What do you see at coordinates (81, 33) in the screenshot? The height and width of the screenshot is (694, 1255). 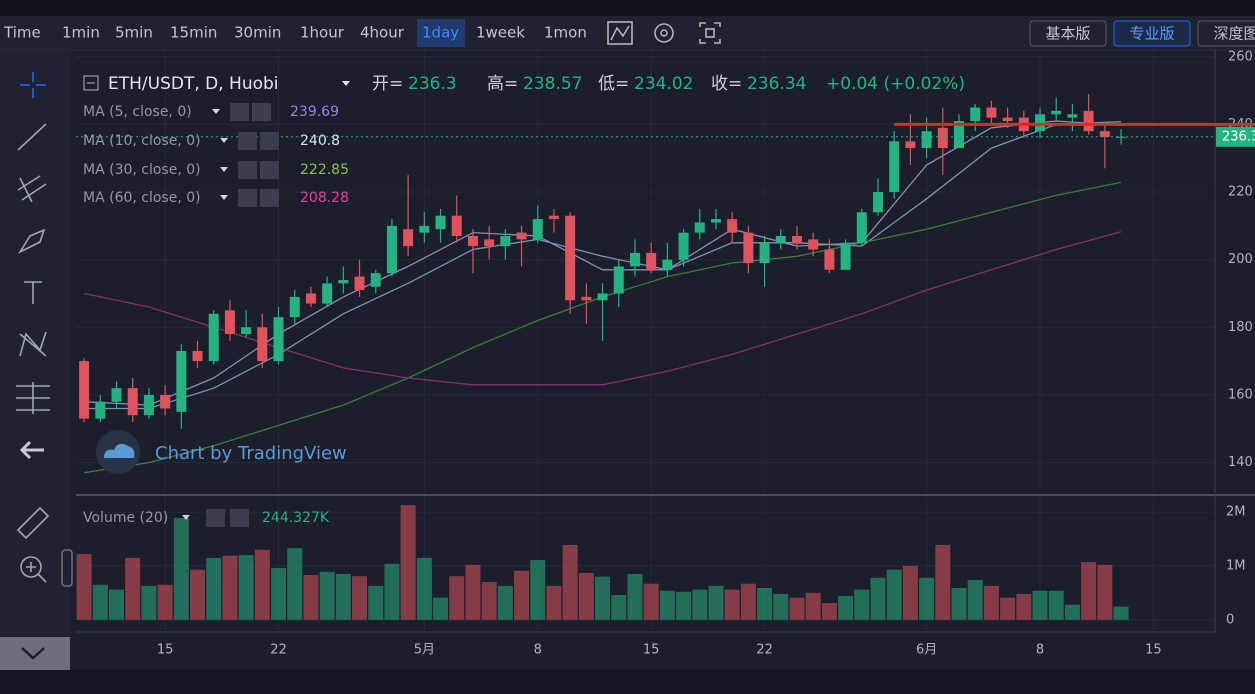 I see `interval-button: 1min` at bounding box center [81, 33].